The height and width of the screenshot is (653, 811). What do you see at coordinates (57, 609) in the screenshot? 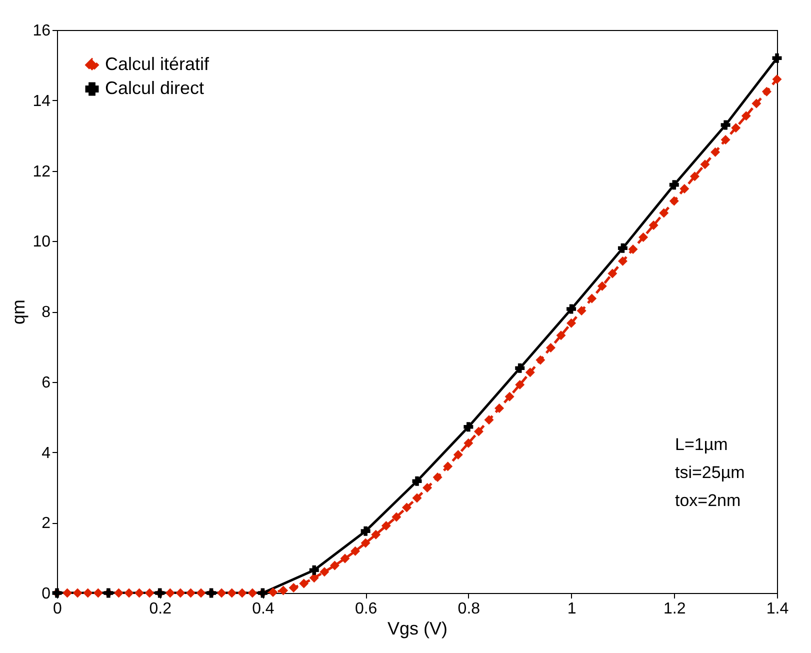
I see `x-tick-label: 0` at bounding box center [57, 609].